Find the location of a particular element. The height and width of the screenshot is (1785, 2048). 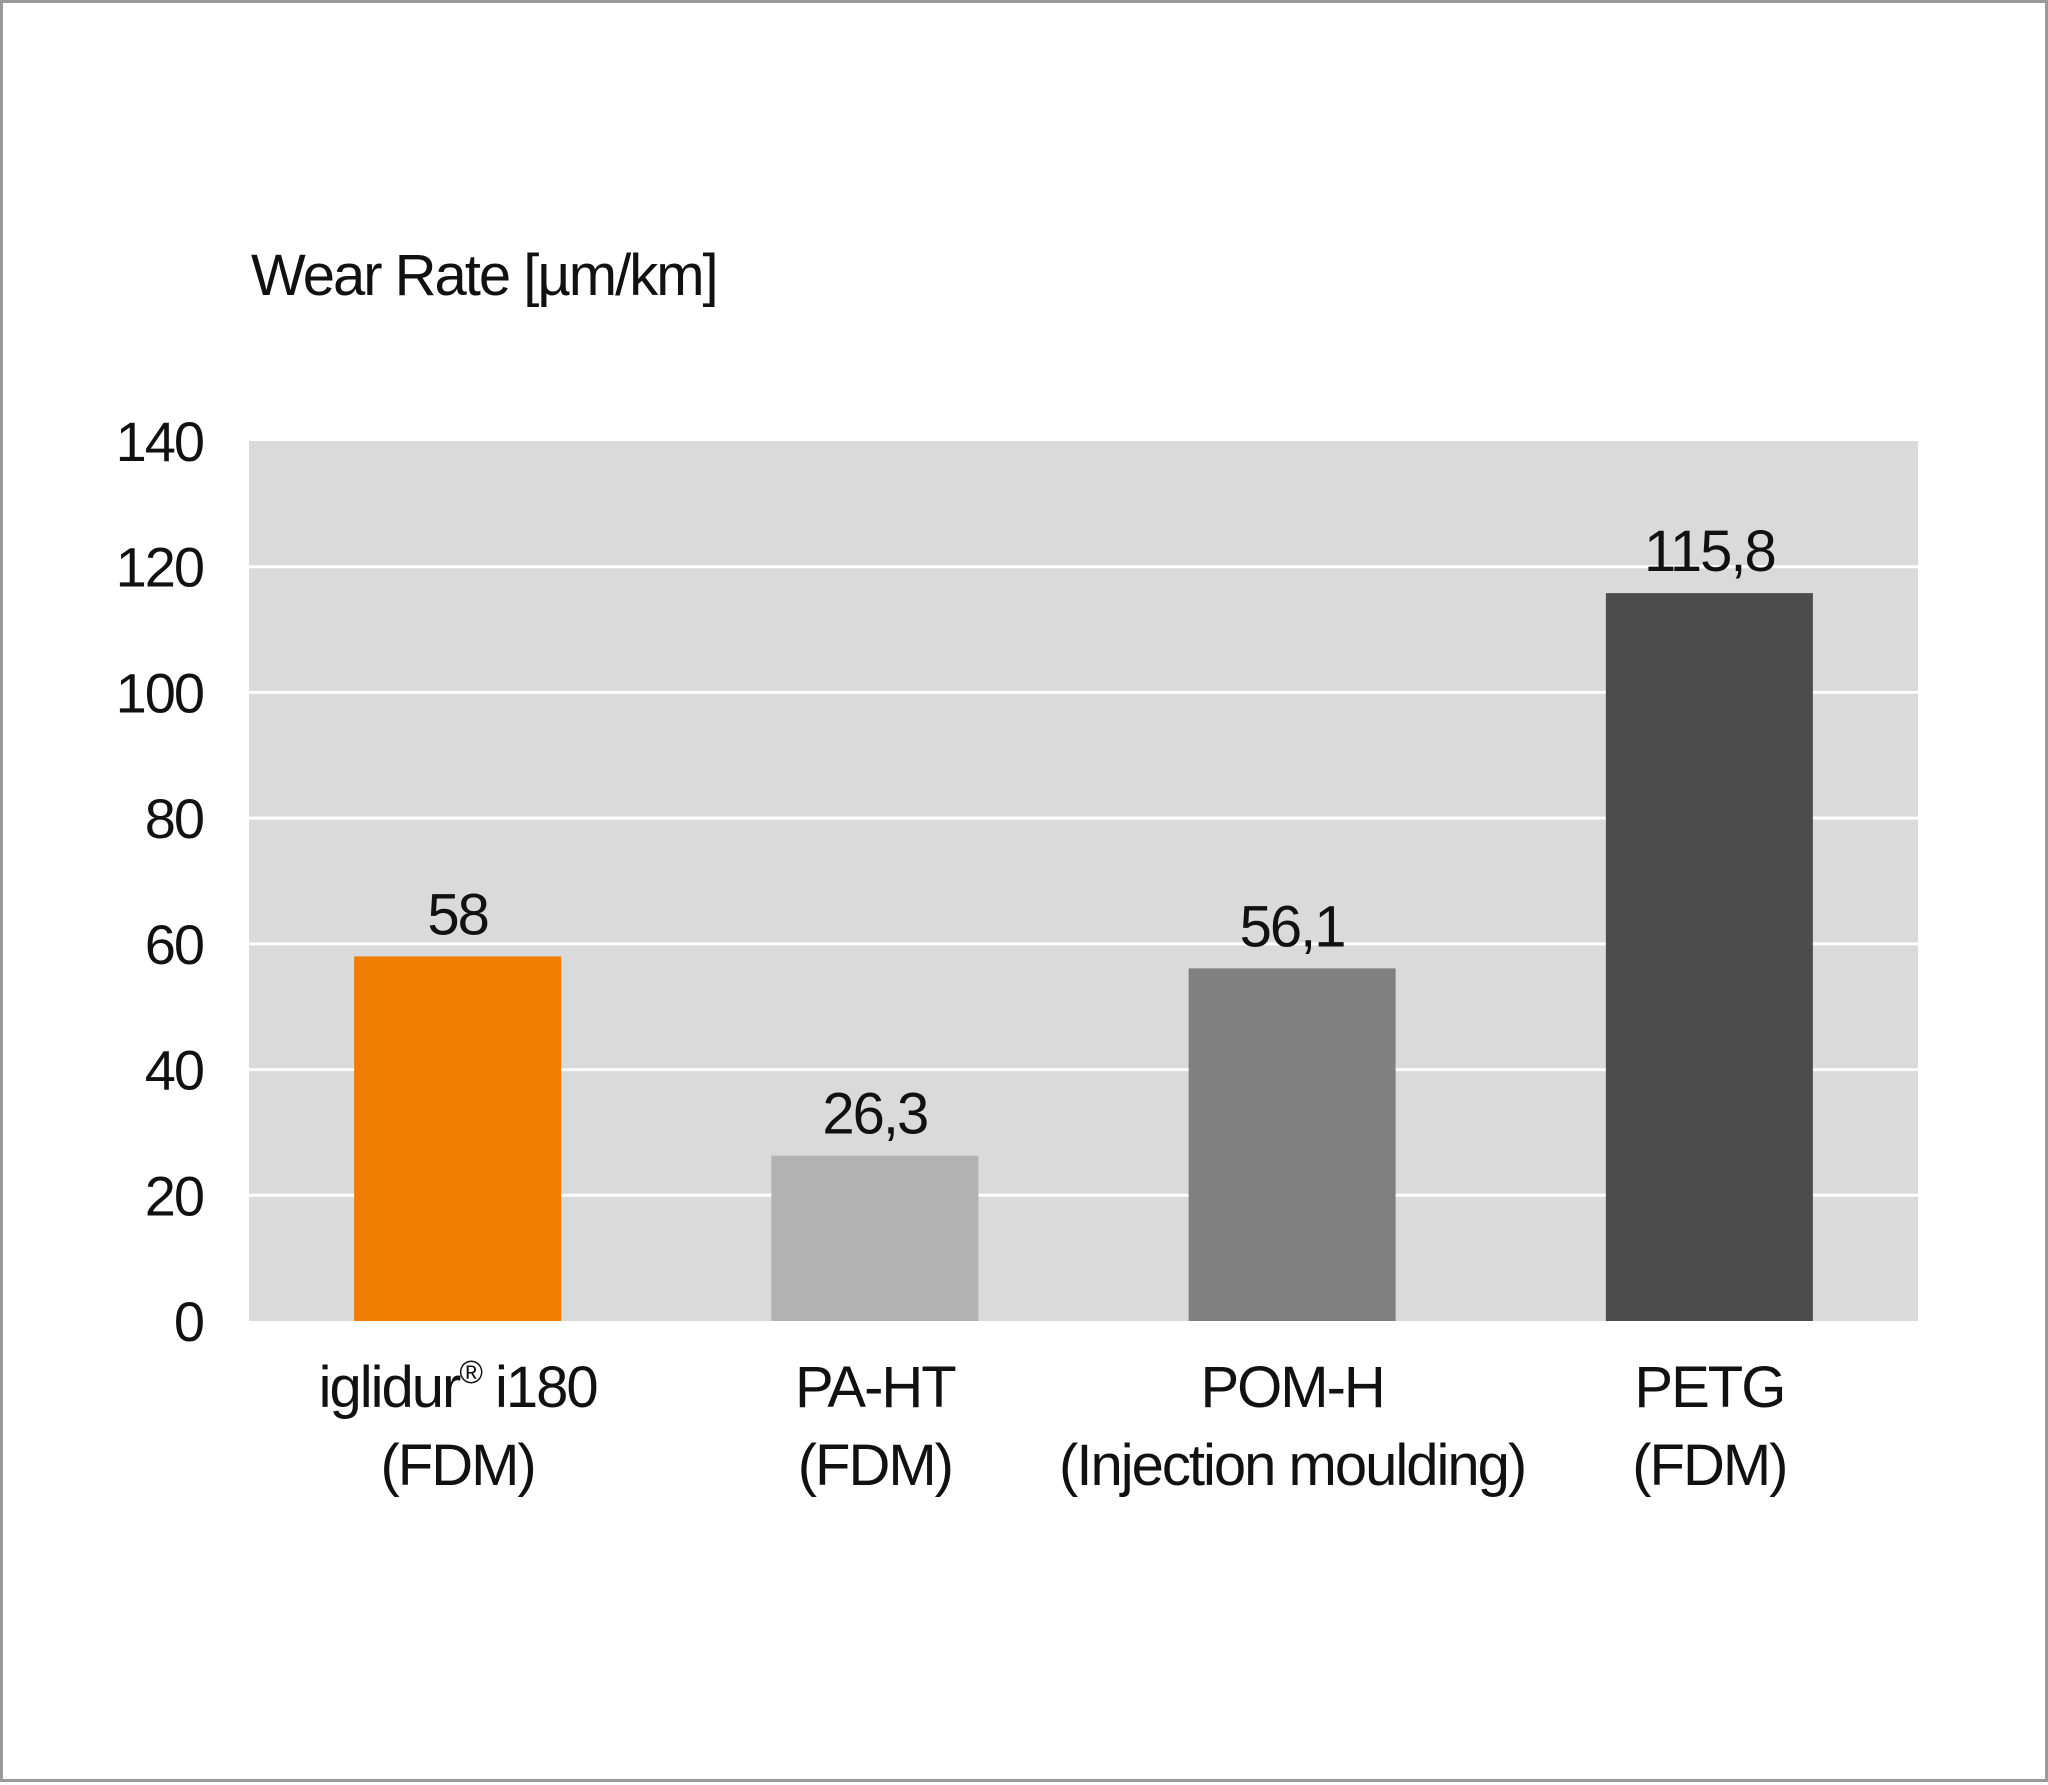

category-label-line1: POM-H is located at coordinates (1291, 1387).